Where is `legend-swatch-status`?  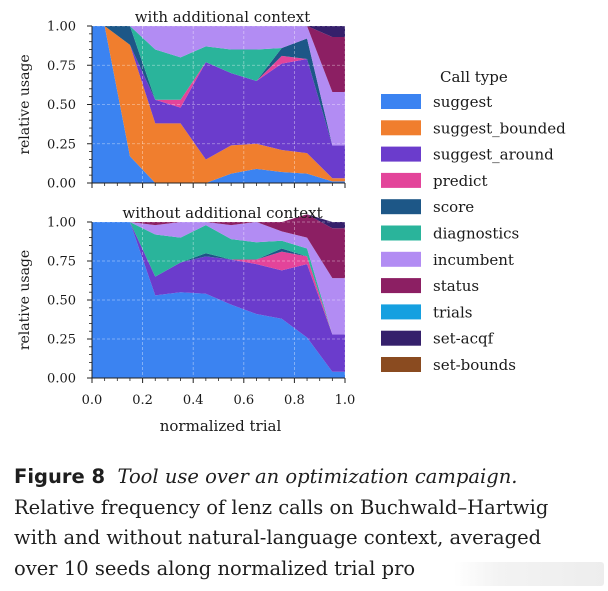
legend-swatch-status is located at coordinates (401, 286).